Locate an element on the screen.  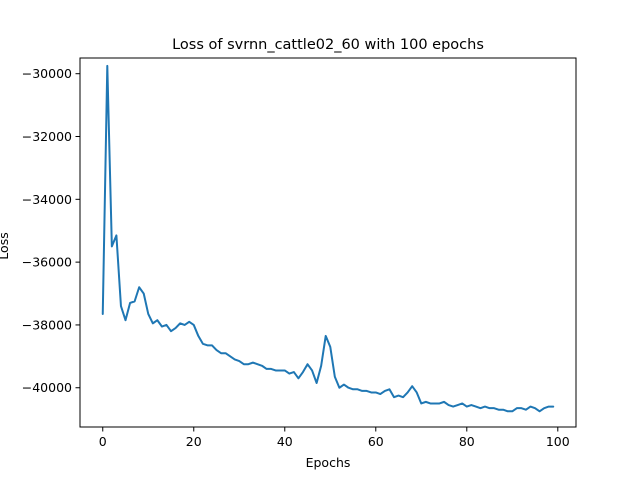
y-tick-label: −30000 is located at coordinates (47, 73).